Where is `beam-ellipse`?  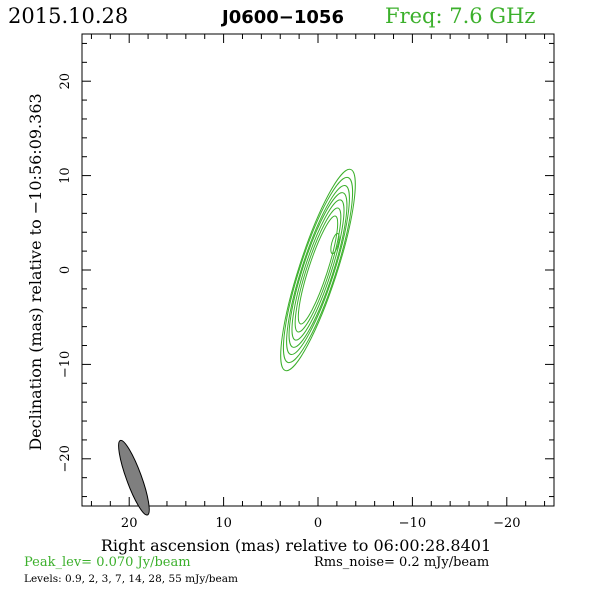
beam-ellipse is located at coordinates (134, 477).